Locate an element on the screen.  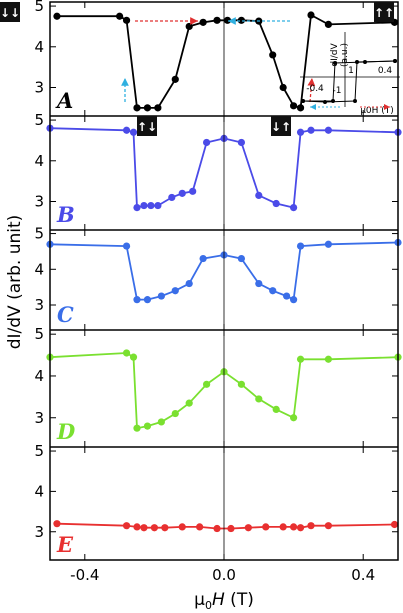
magnet-icon: ↑↑ is located at coordinates (384, 12).